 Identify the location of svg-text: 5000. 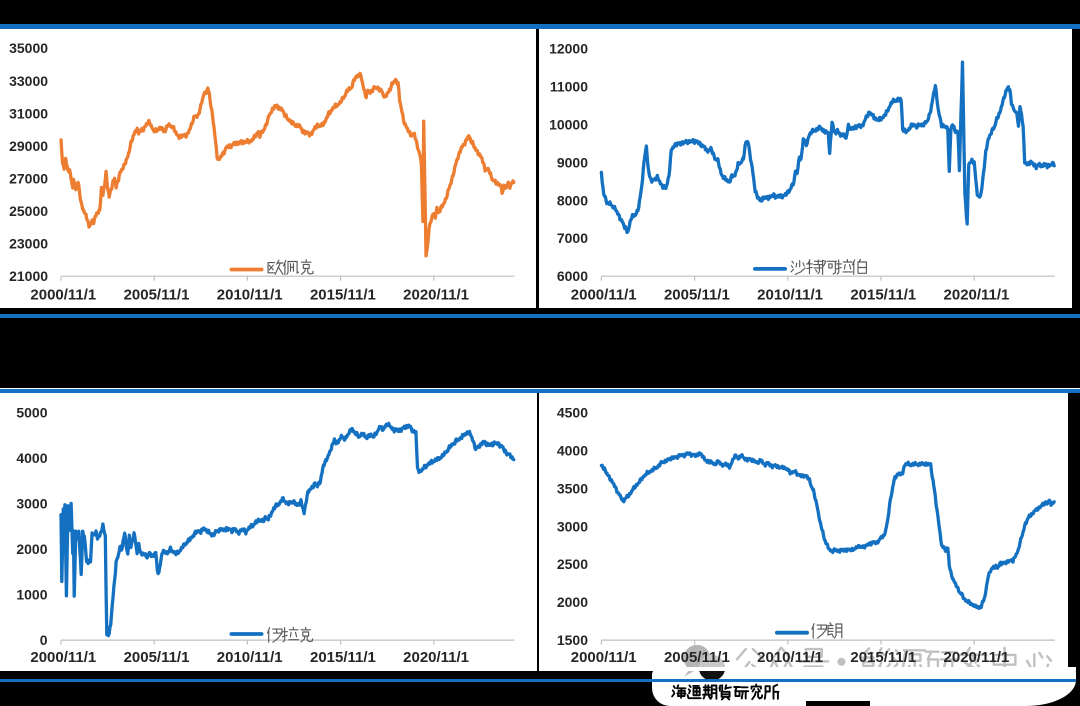
(31, 412).